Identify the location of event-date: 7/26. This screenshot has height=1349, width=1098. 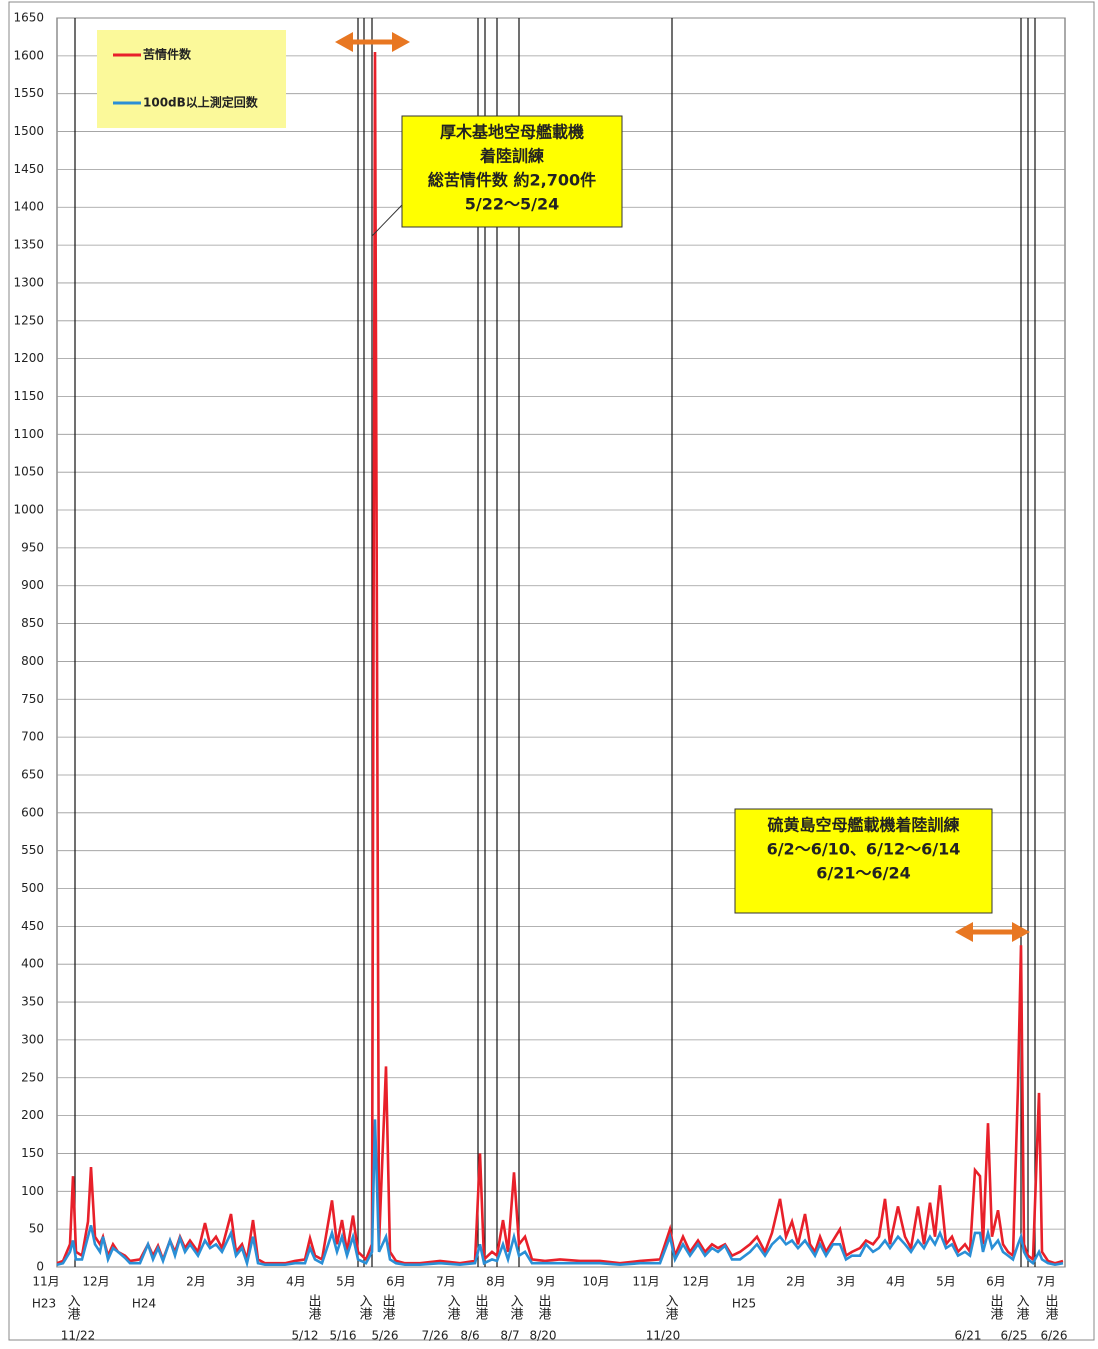
(435, 1336).